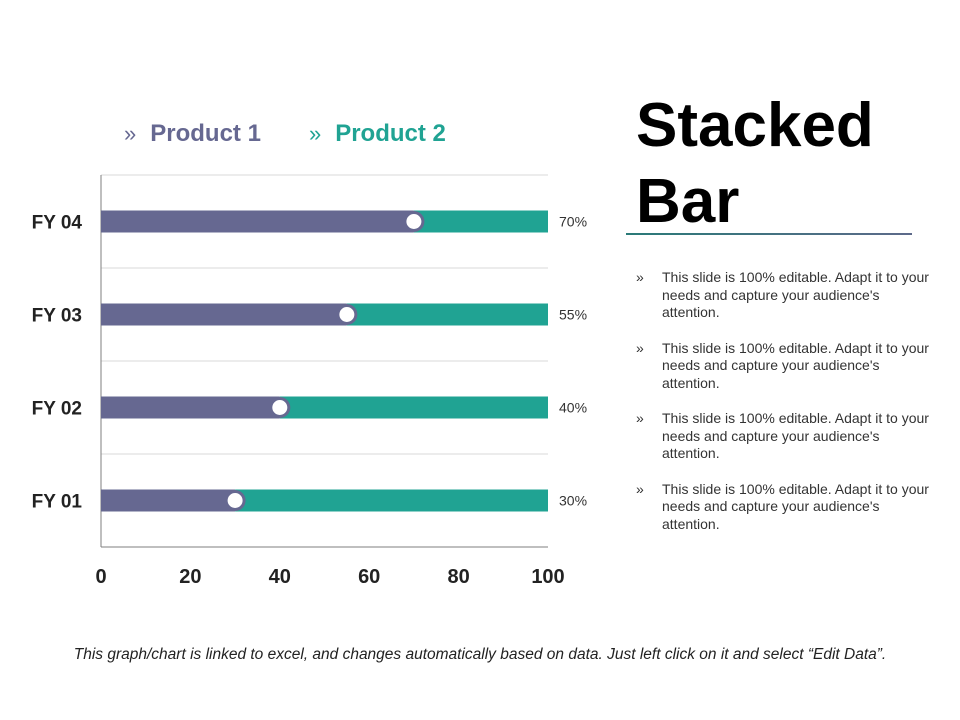 The height and width of the screenshot is (720, 960). What do you see at coordinates (769, 234) in the screenshot?
I see `title-divider` at bounding box center [769, 234].